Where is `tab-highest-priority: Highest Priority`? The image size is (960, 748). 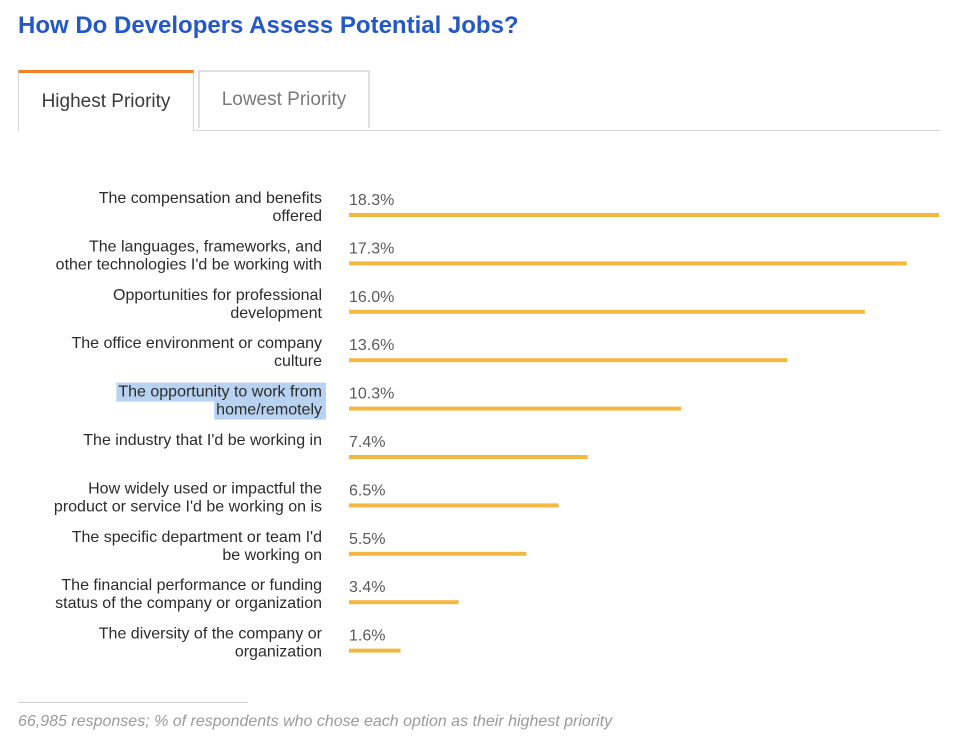 tab-highest-priority: Highest Priority is located at coordinates (106, 100).